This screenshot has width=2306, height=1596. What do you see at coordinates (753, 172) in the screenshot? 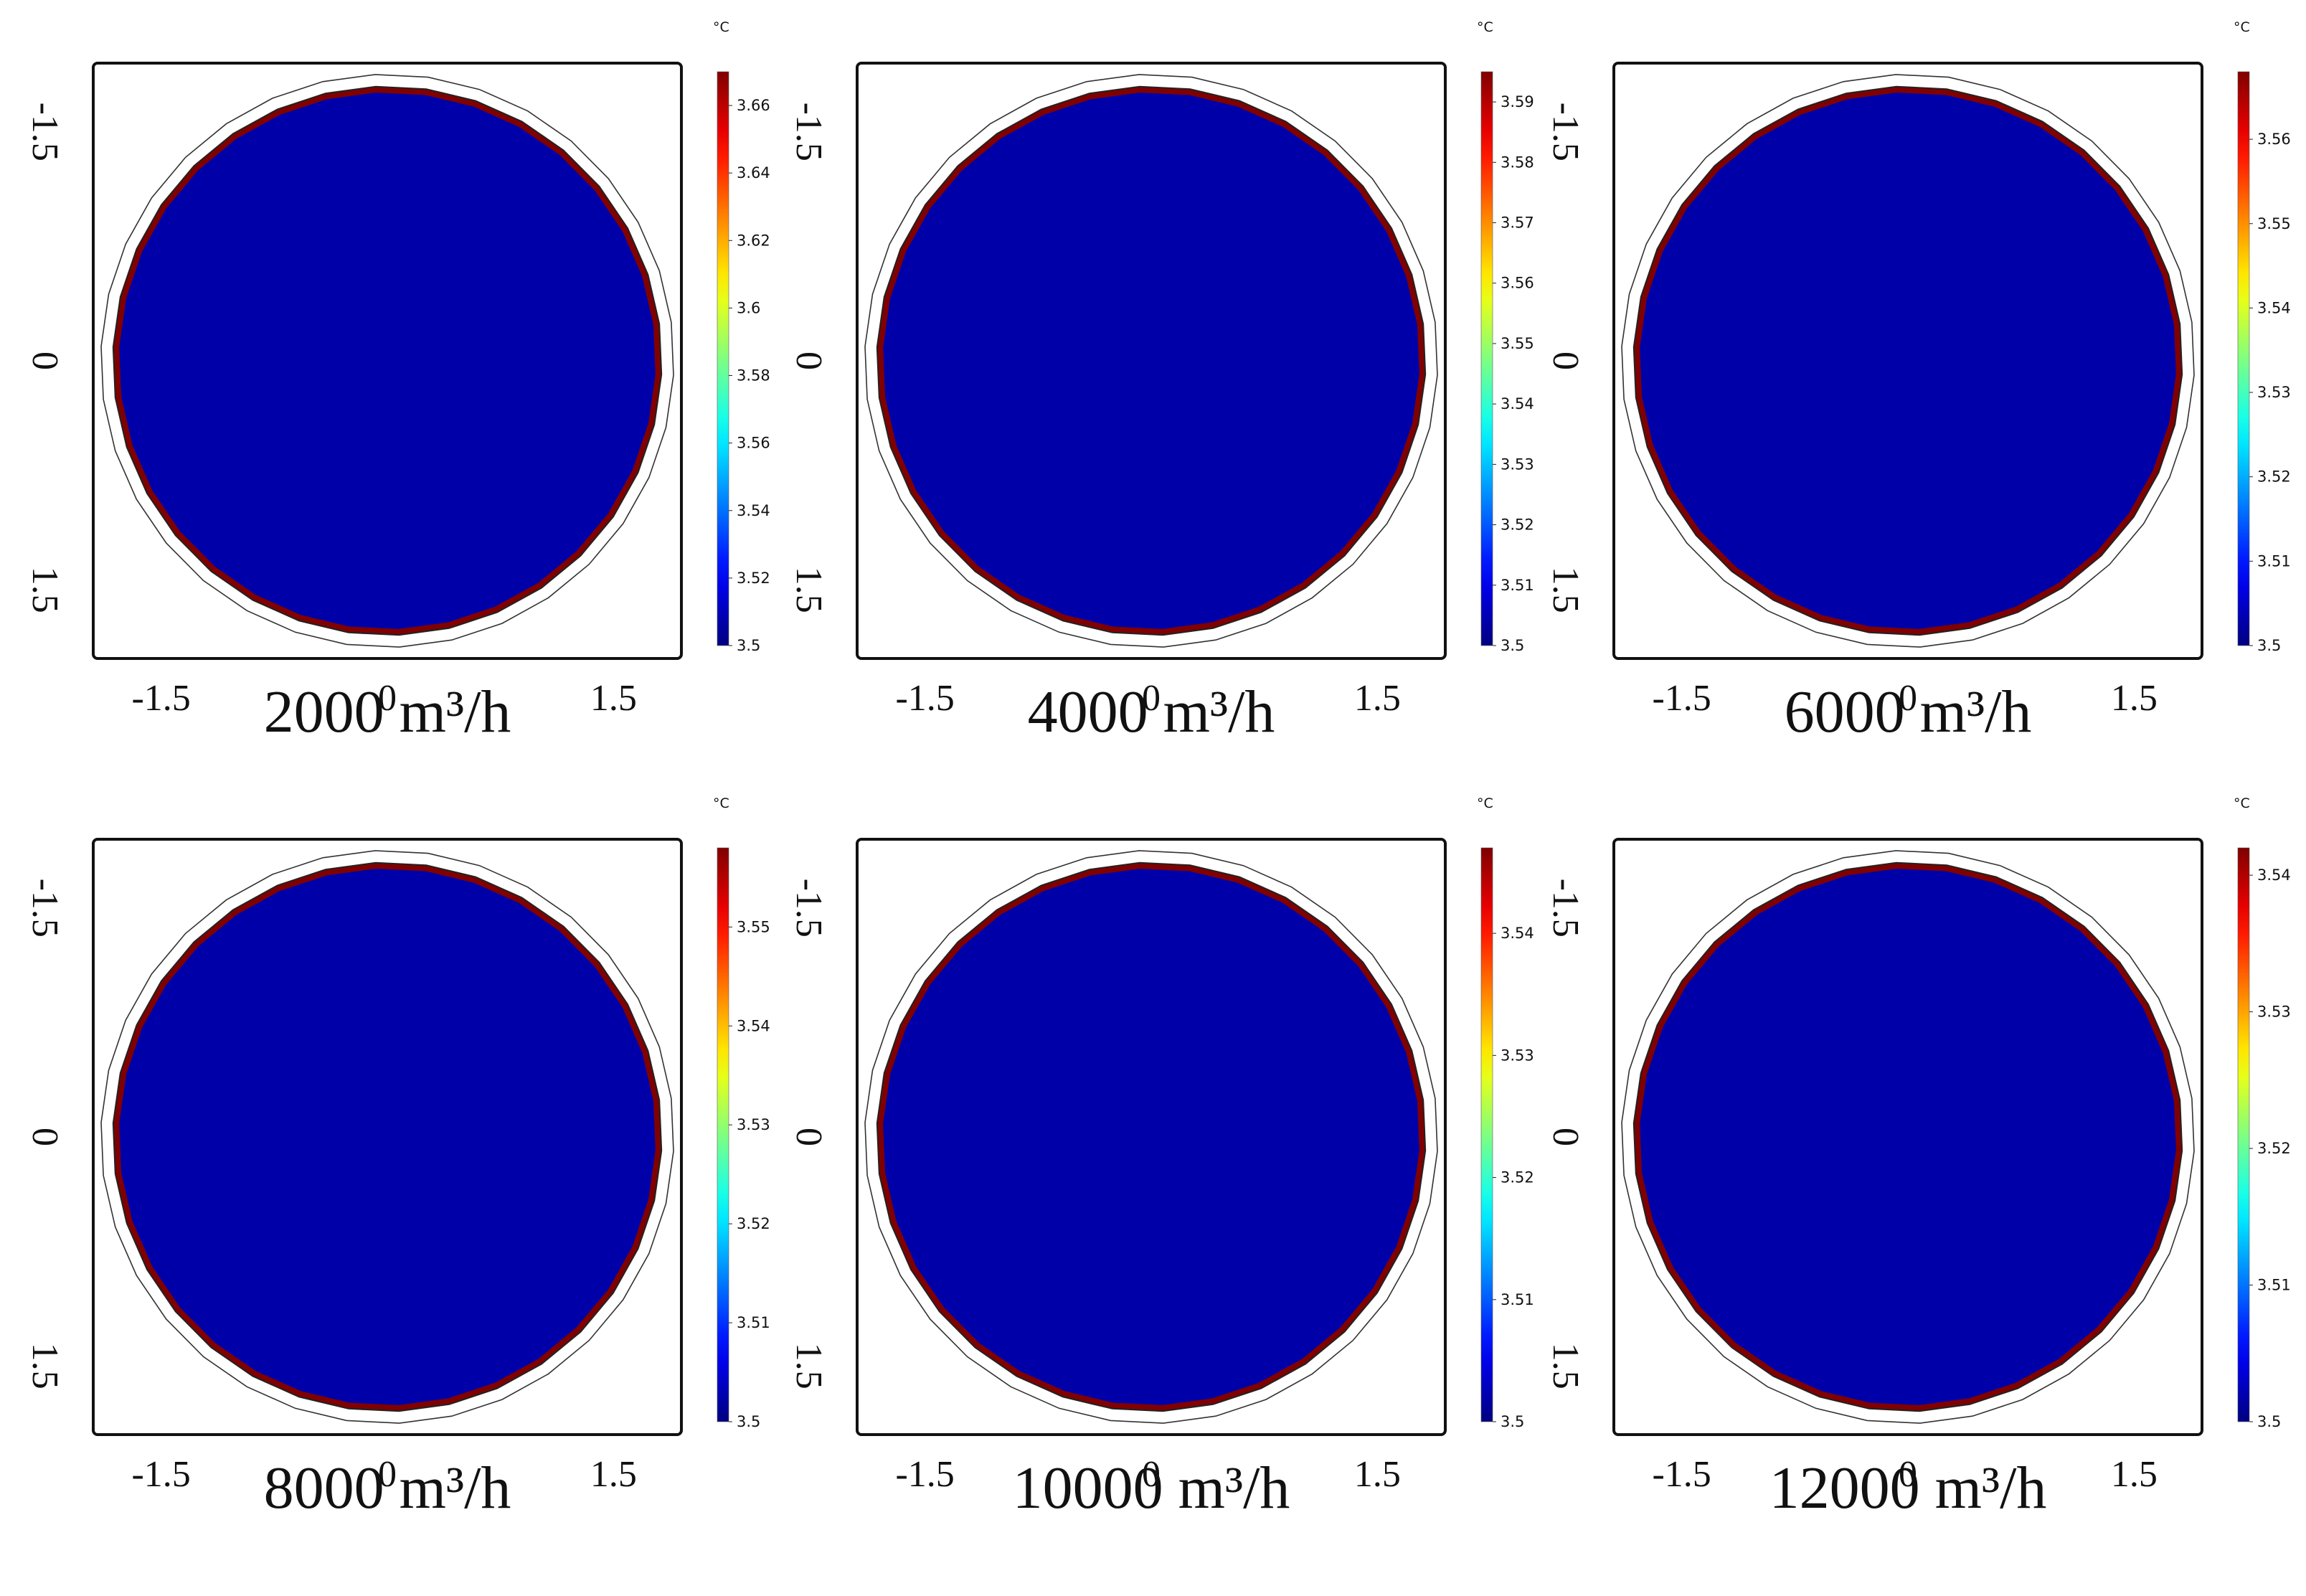
I see `colorbar-tick-label: 3.64` at bounding box center [753, 172].